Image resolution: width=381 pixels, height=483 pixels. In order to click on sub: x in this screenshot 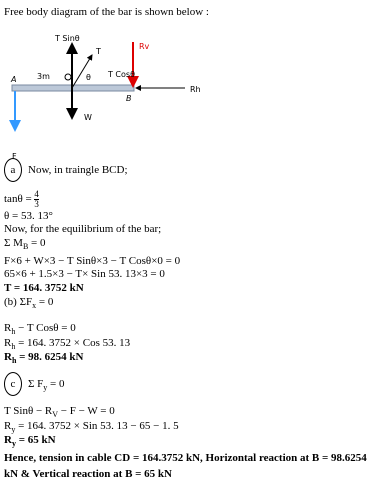, I will do `click(34, 306)`.